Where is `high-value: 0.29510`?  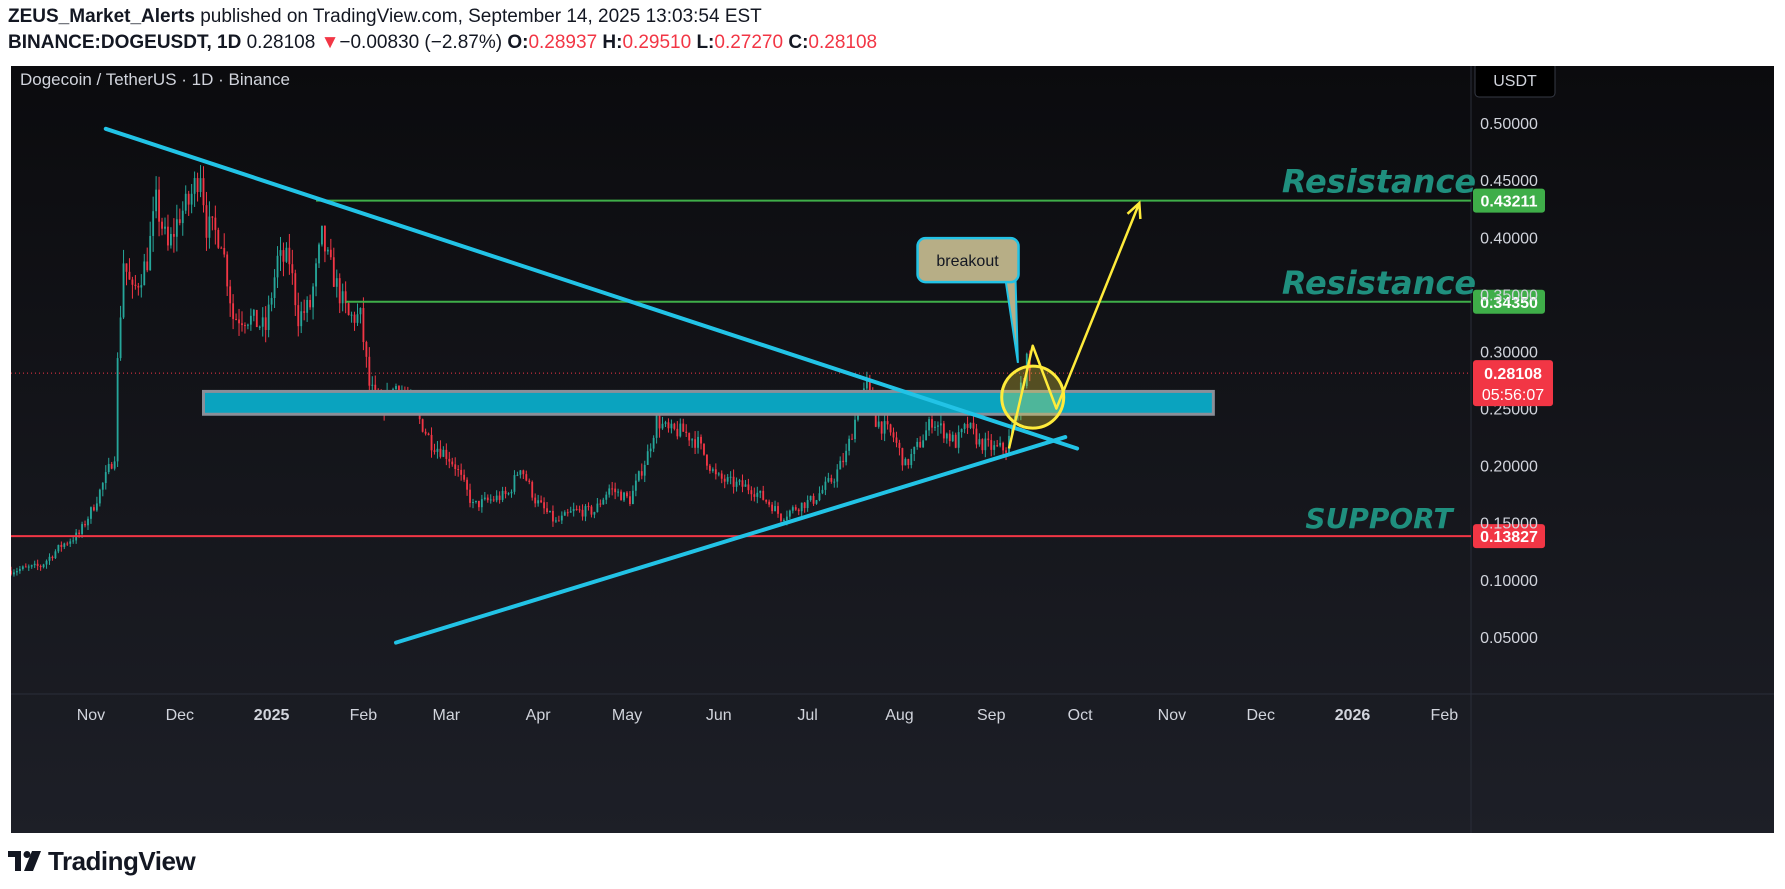
high-value: 0.29510 is located at coordinates (657, 42).